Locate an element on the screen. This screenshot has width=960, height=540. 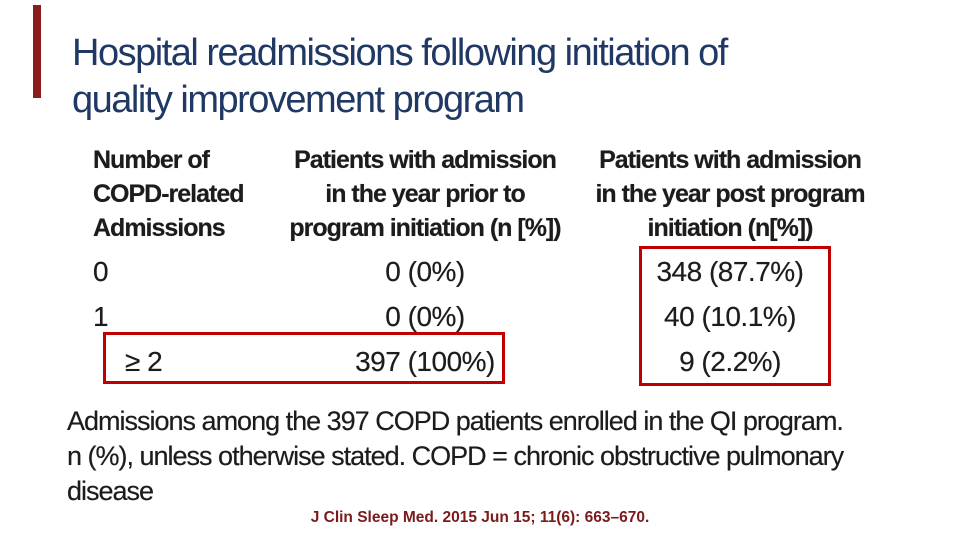
title-line-2: quality improvement program is located at coordinates (298, 100).